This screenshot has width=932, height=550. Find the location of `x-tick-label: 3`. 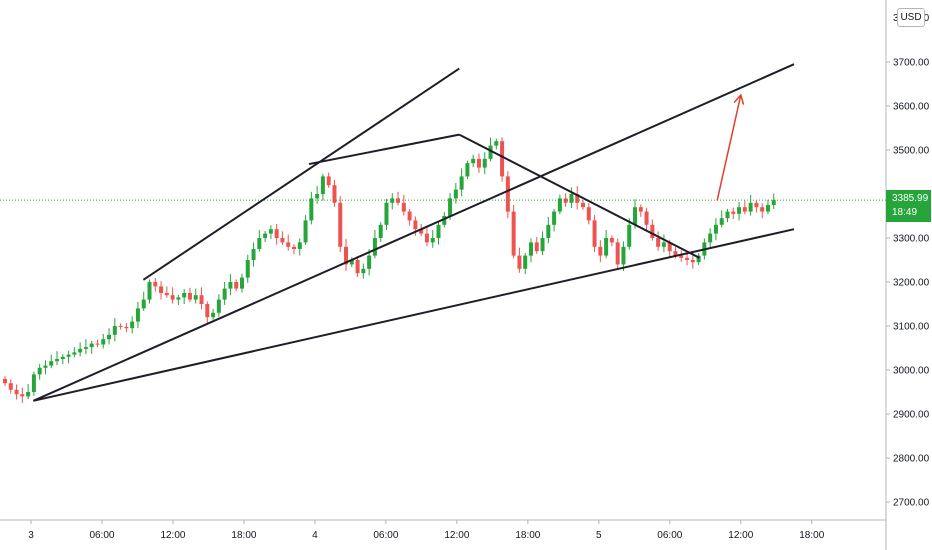

x-tick-label: 3 is located at coordinates (31, 535).